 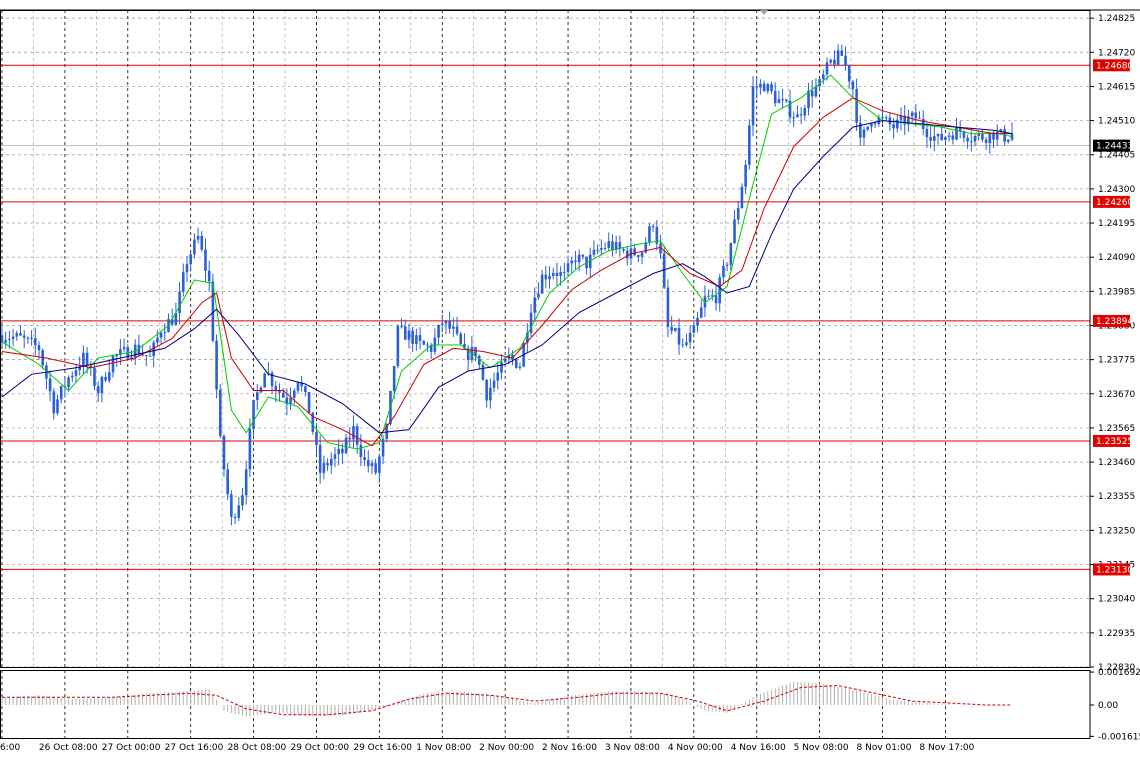 What do you see at coordinates (1108, 706) in the screenshot?
I see `osc-y-tick-label: 0.00` at bounding box center [1108, 706].